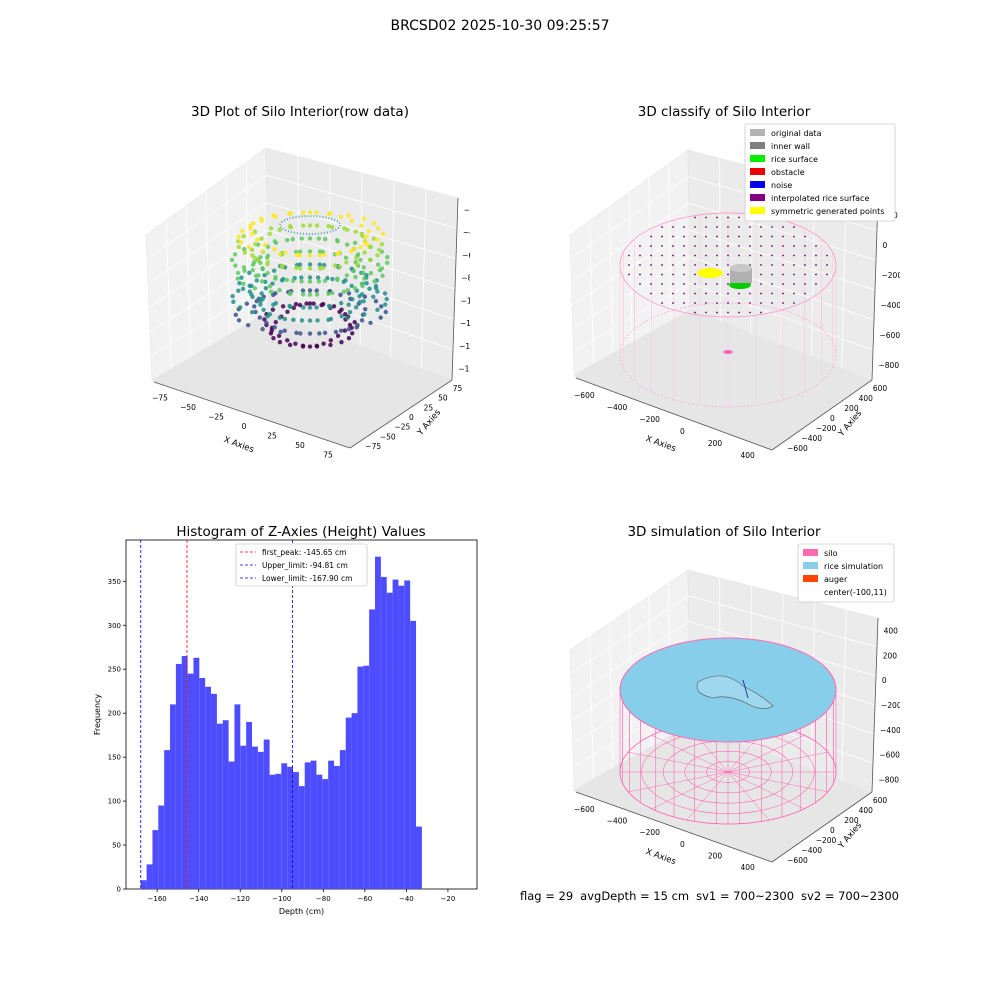 Image resolution: width=1000 pixels, height=1000 pixels. I want to click on raw-xtick-label: −50, so click(188, 407).